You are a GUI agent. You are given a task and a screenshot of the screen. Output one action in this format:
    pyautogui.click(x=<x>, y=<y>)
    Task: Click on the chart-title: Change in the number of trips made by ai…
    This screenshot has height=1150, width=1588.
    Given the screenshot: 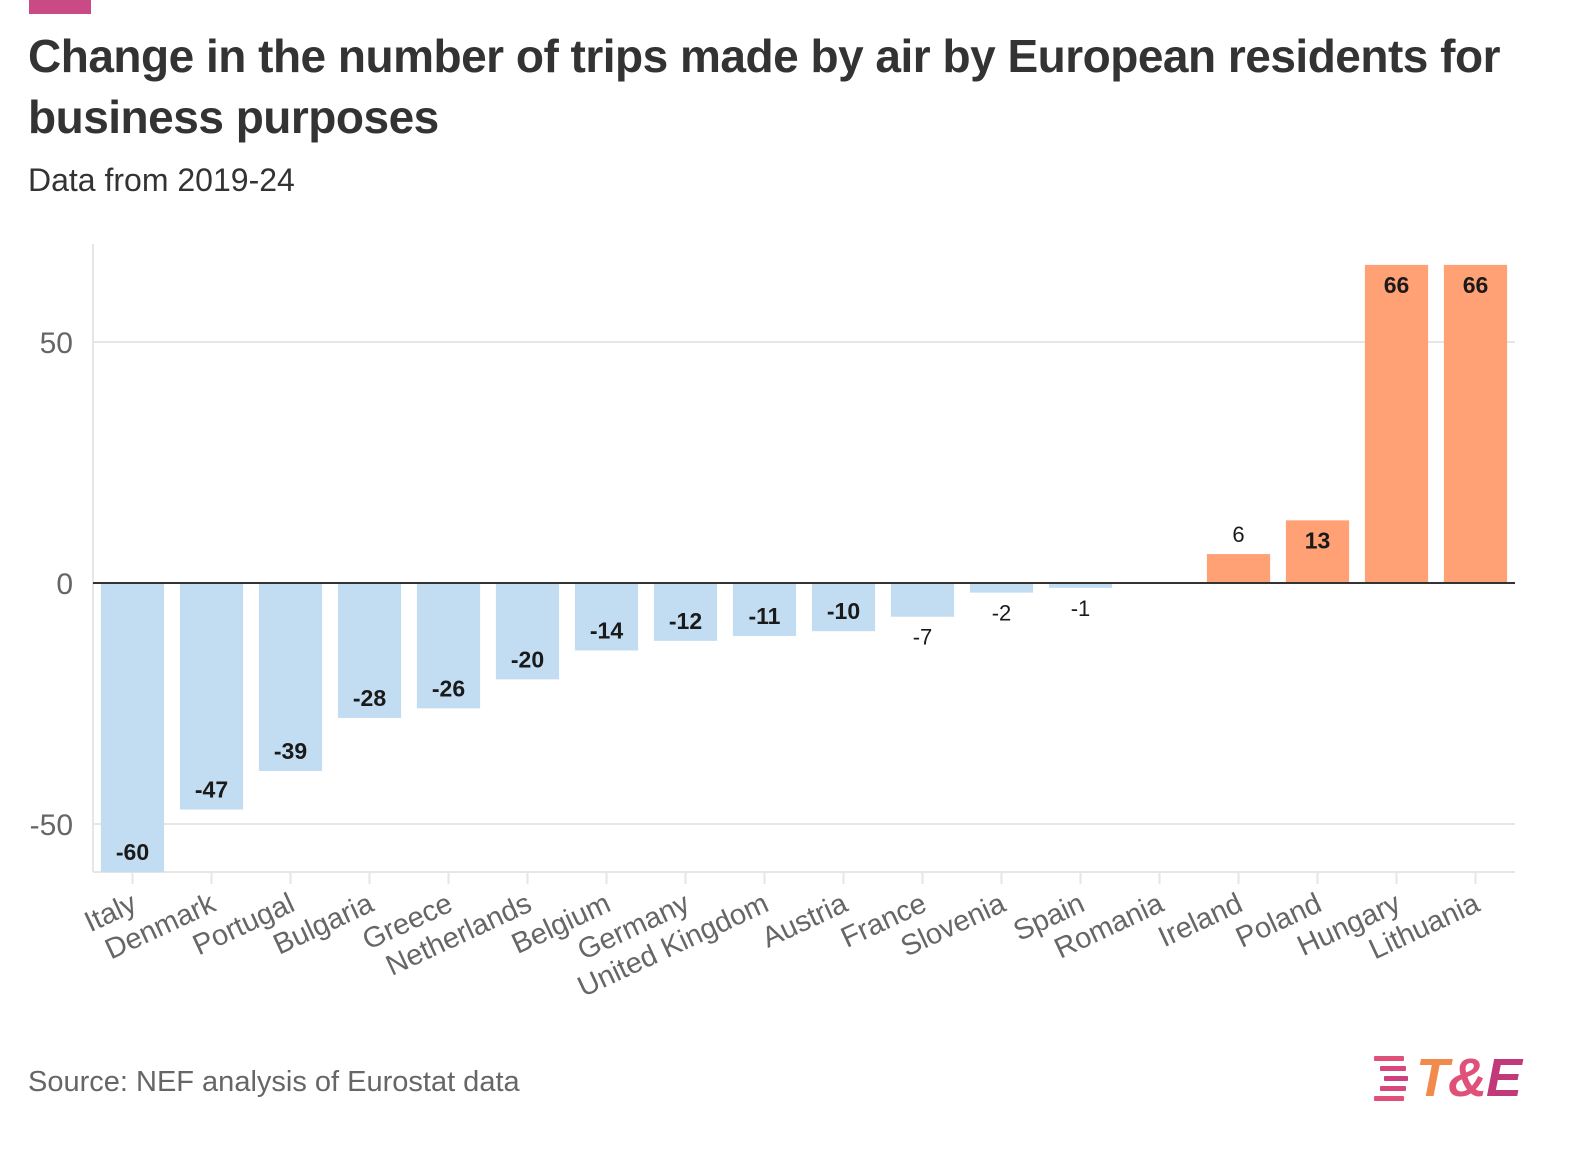 What is the action you would take?
    pyautogui.click(x=764, y=86)
    